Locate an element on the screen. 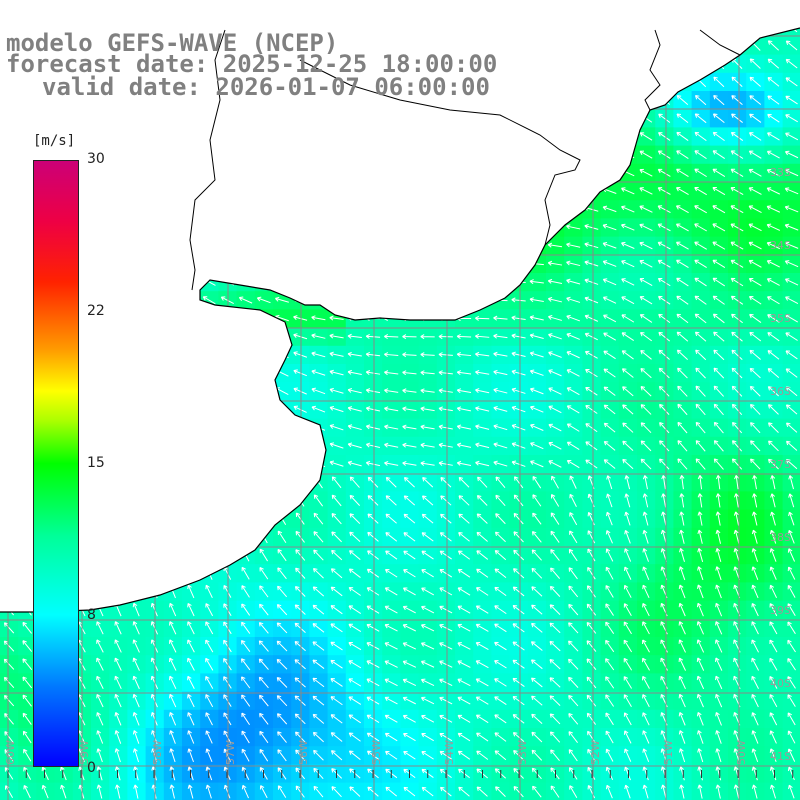 The height and width of the screenshot is (800, 800). colorbar-tick-8: 8 is located at coordinates (91, 615).